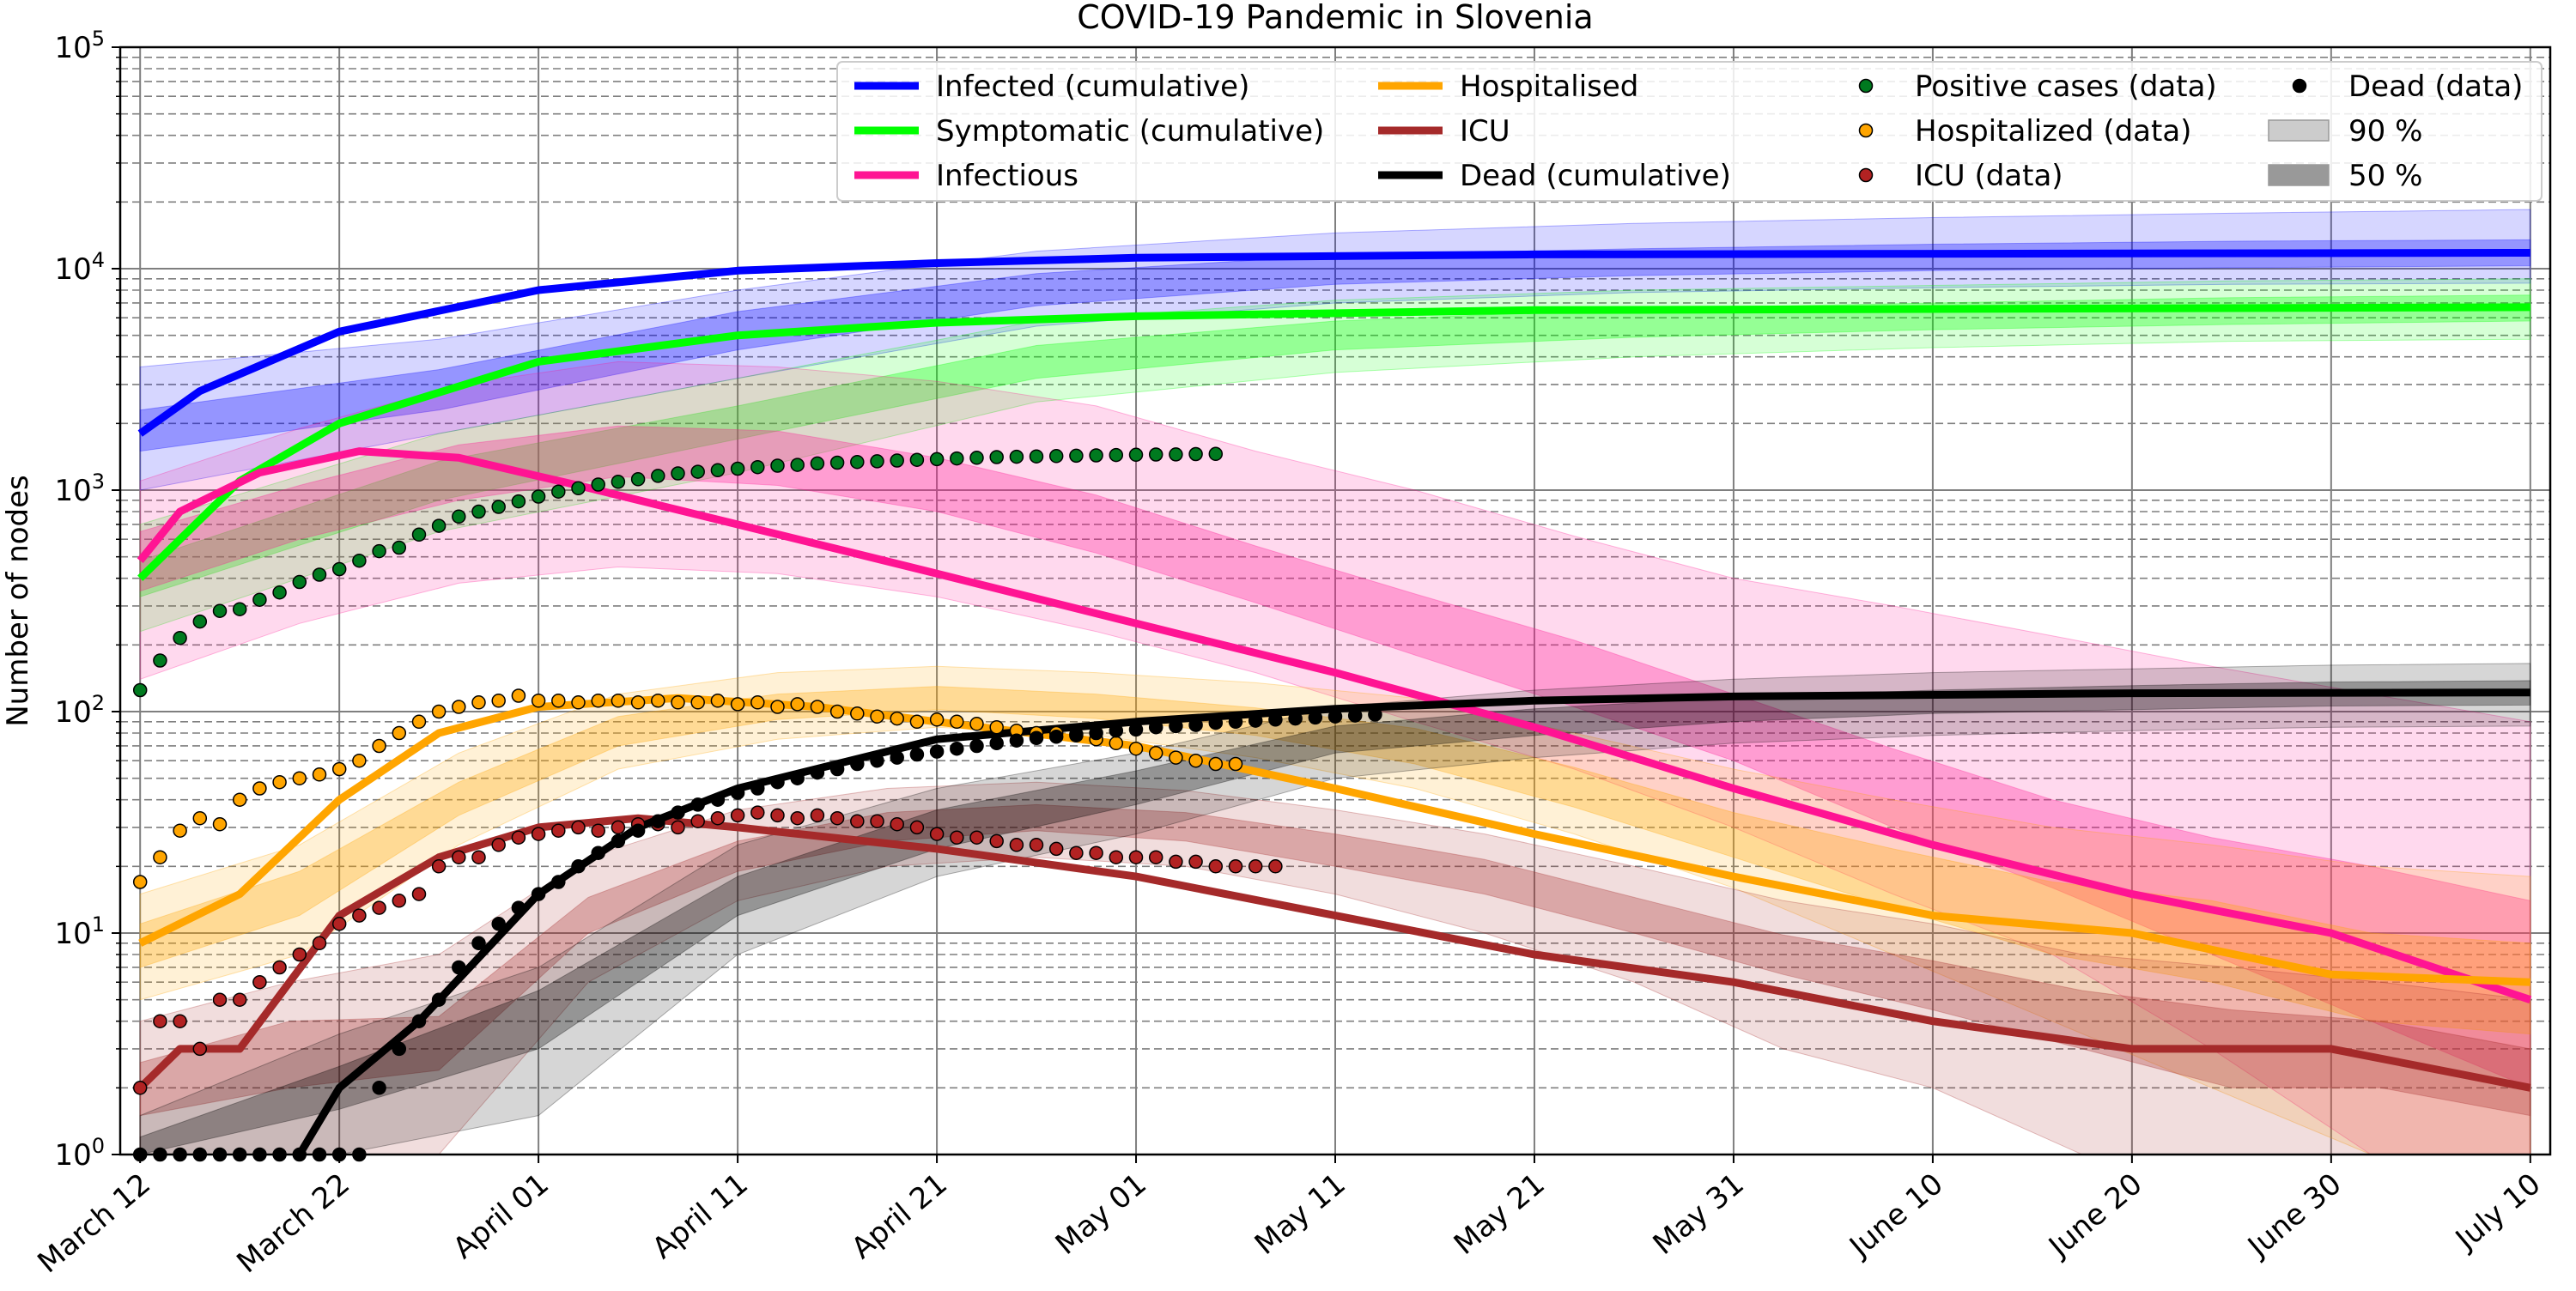  What do you see at coordinates (2385, 131) in the screenshot?
I see `legend-label-90: 90 %` at bounding box center [2385, 131].